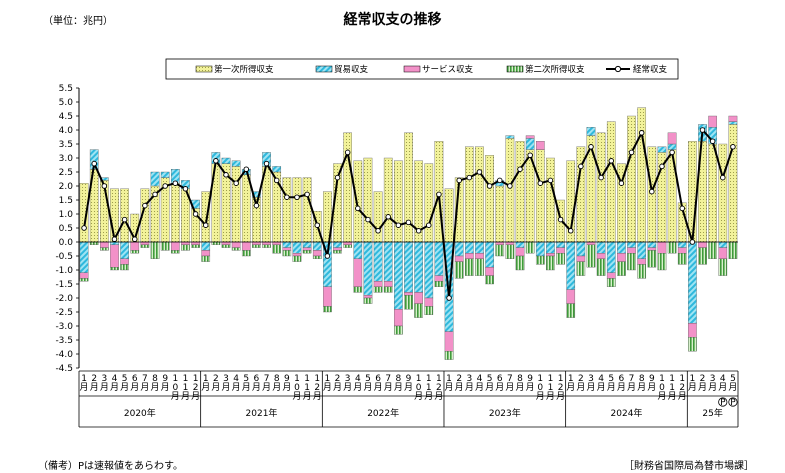  I want to click on month-label: 4, so click(236, 379).